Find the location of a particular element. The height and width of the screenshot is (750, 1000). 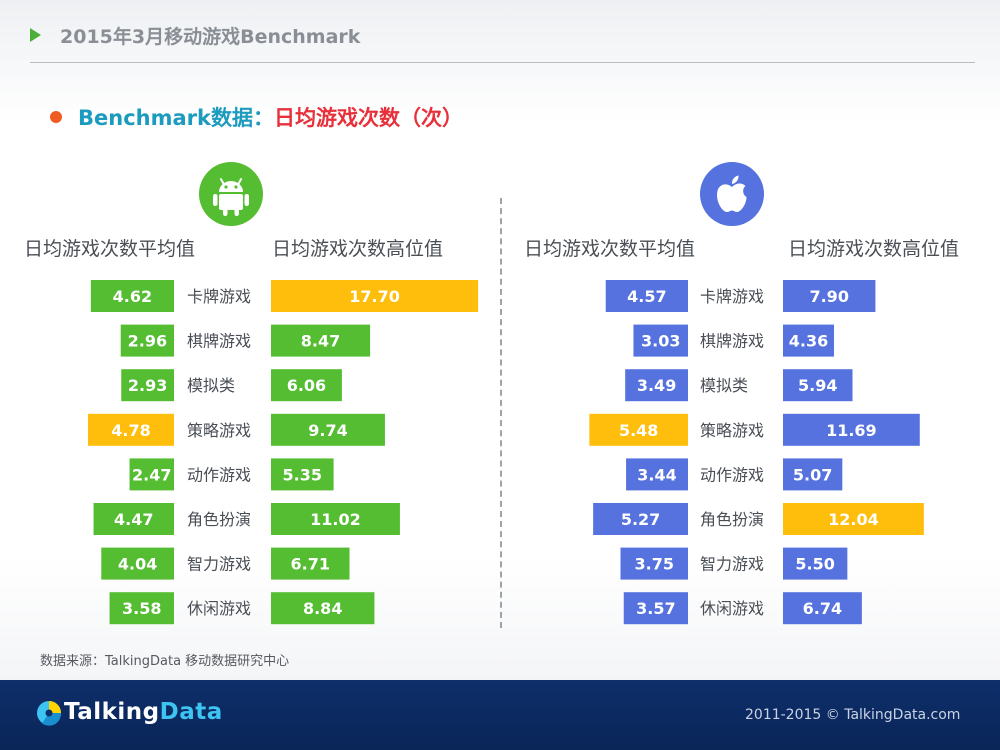

ios-high-value: 5.50 is located at coordinates (814, 564).